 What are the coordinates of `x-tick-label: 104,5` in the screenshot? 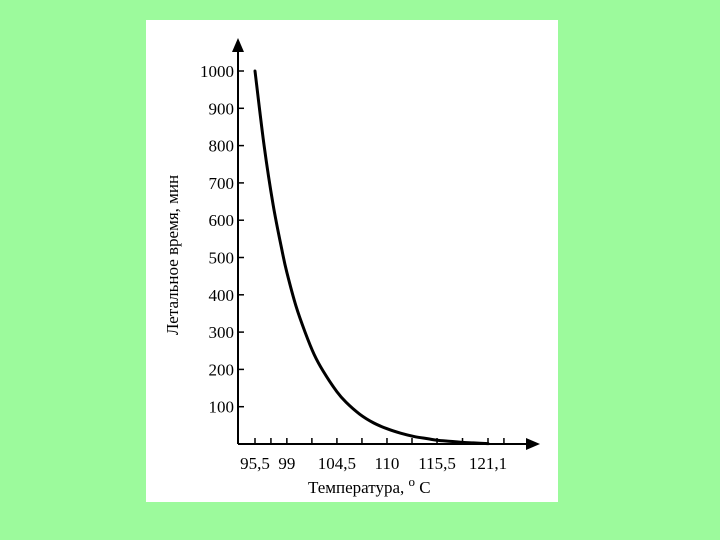 It's located at (337, 463).